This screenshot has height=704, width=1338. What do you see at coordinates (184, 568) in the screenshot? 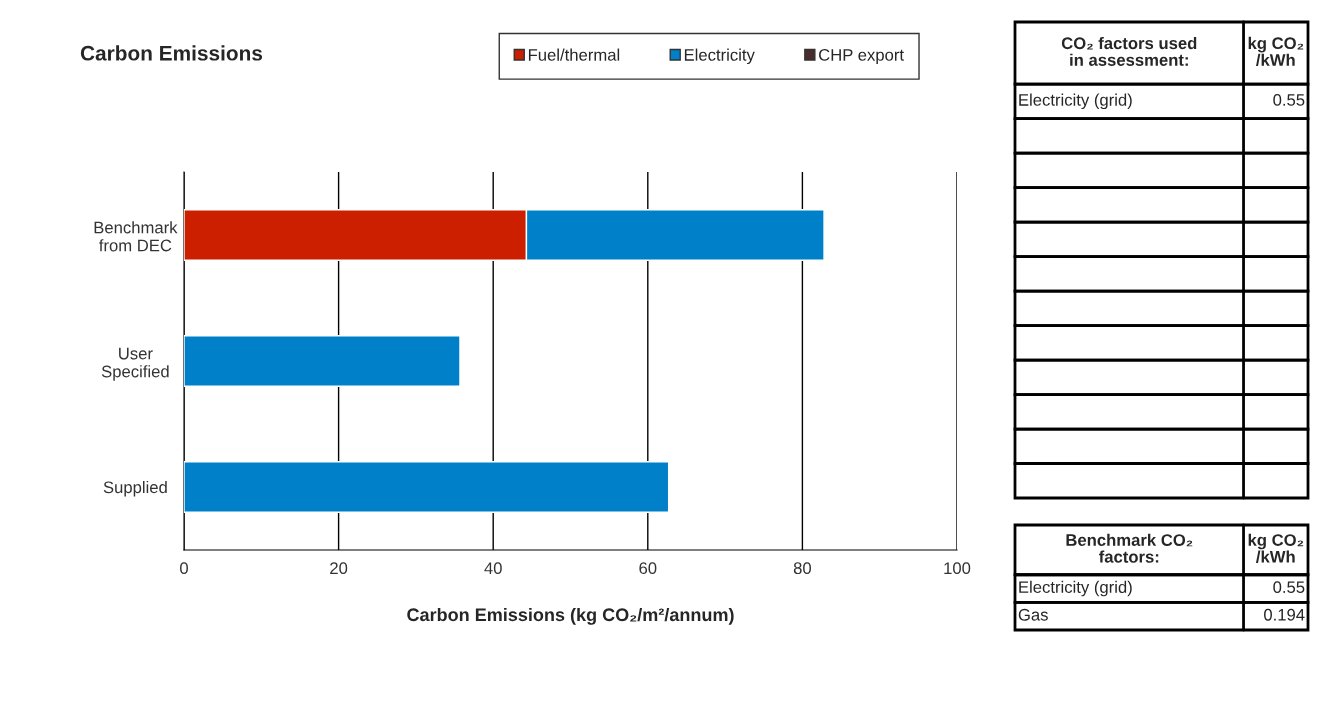
I see `x-tick-label: 0` at bounding box center [184, 568].